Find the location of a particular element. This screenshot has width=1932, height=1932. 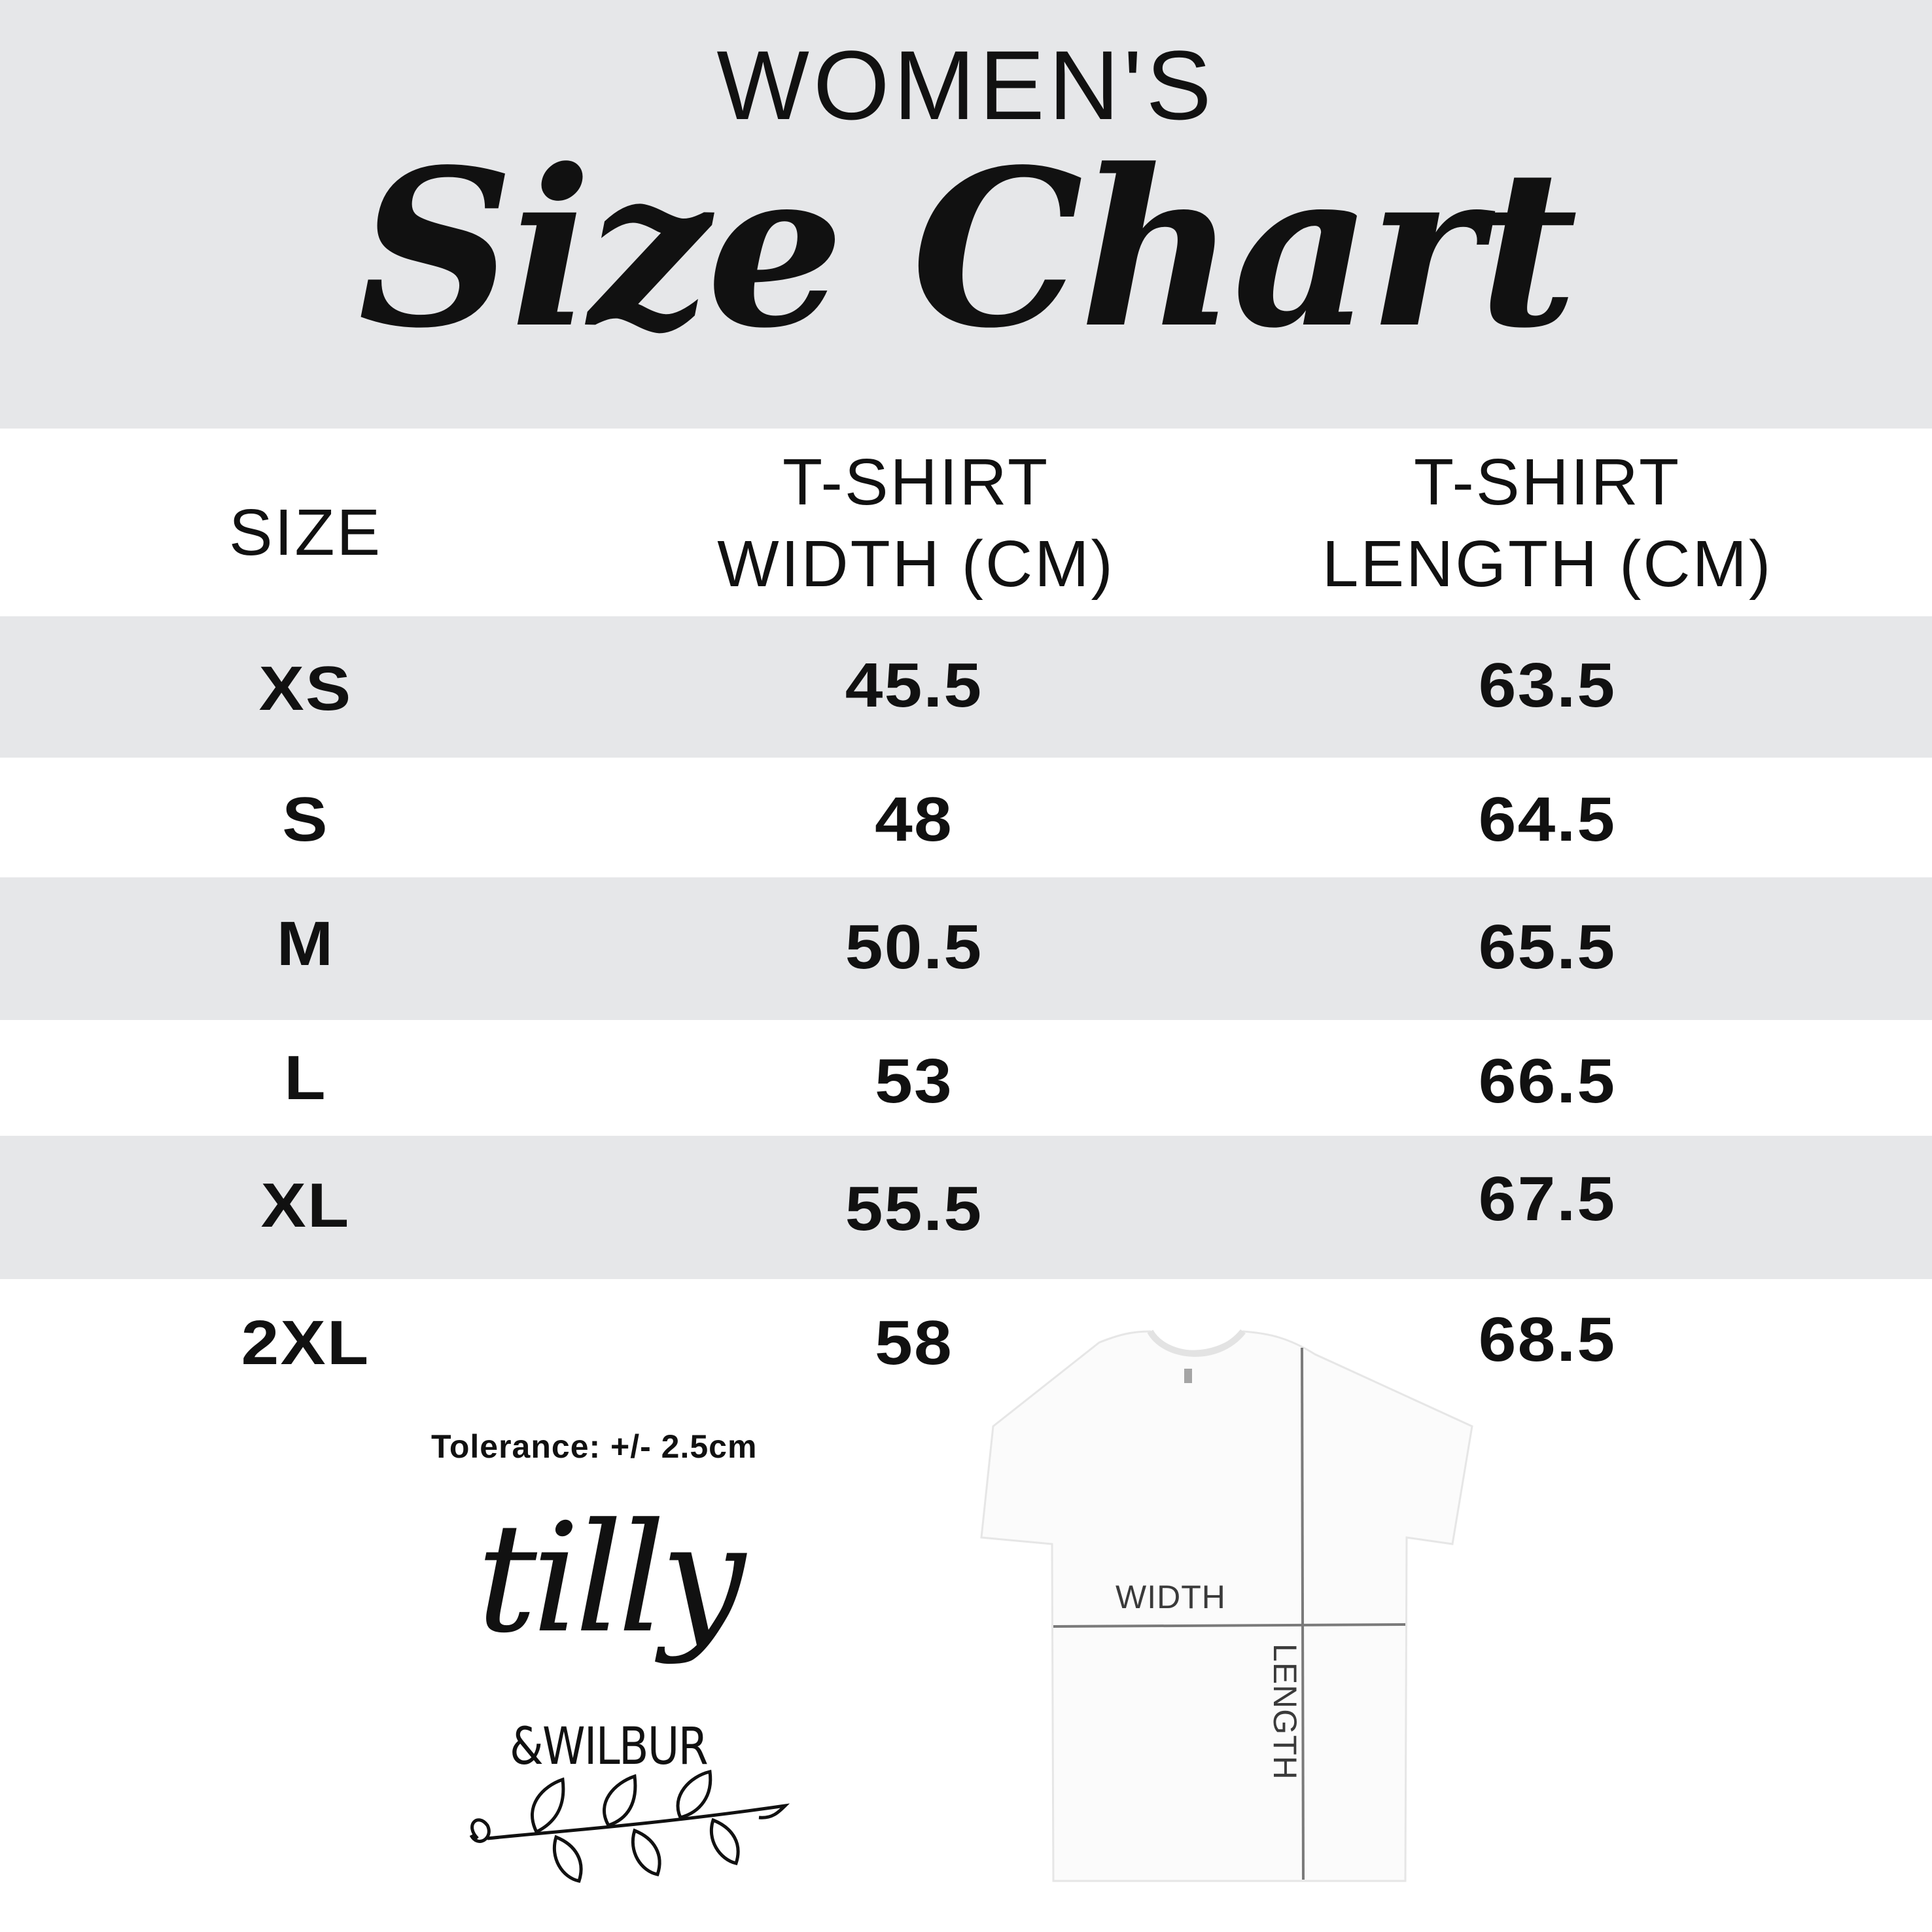

width-cell: 55.5 is located at coordinates (914, 1209).